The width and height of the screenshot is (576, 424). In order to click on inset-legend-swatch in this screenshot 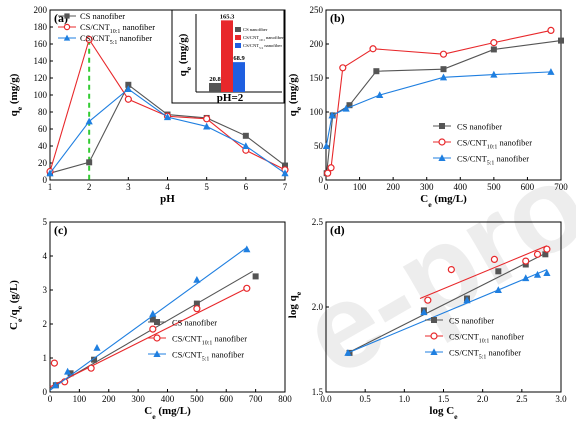, I will do `click(238, 37)`.